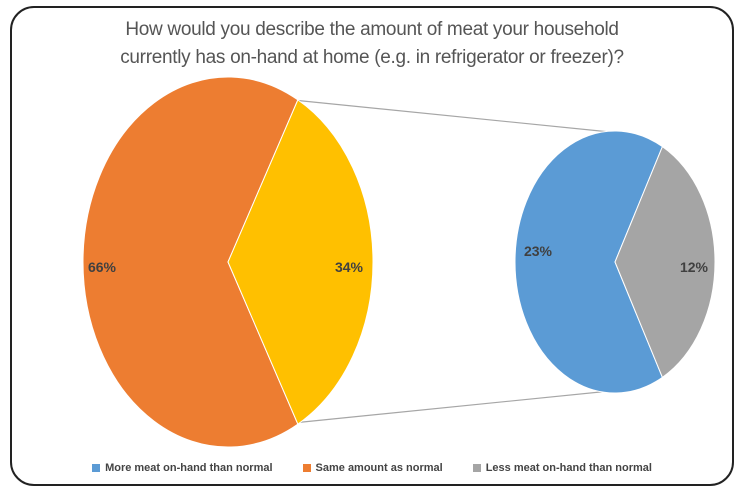 This screenshot has height=492, width=744. Describe the element at coordinates (379, 468) in the screenshot. I see `legend-label-same-amount: Same amount as normal` at that location.